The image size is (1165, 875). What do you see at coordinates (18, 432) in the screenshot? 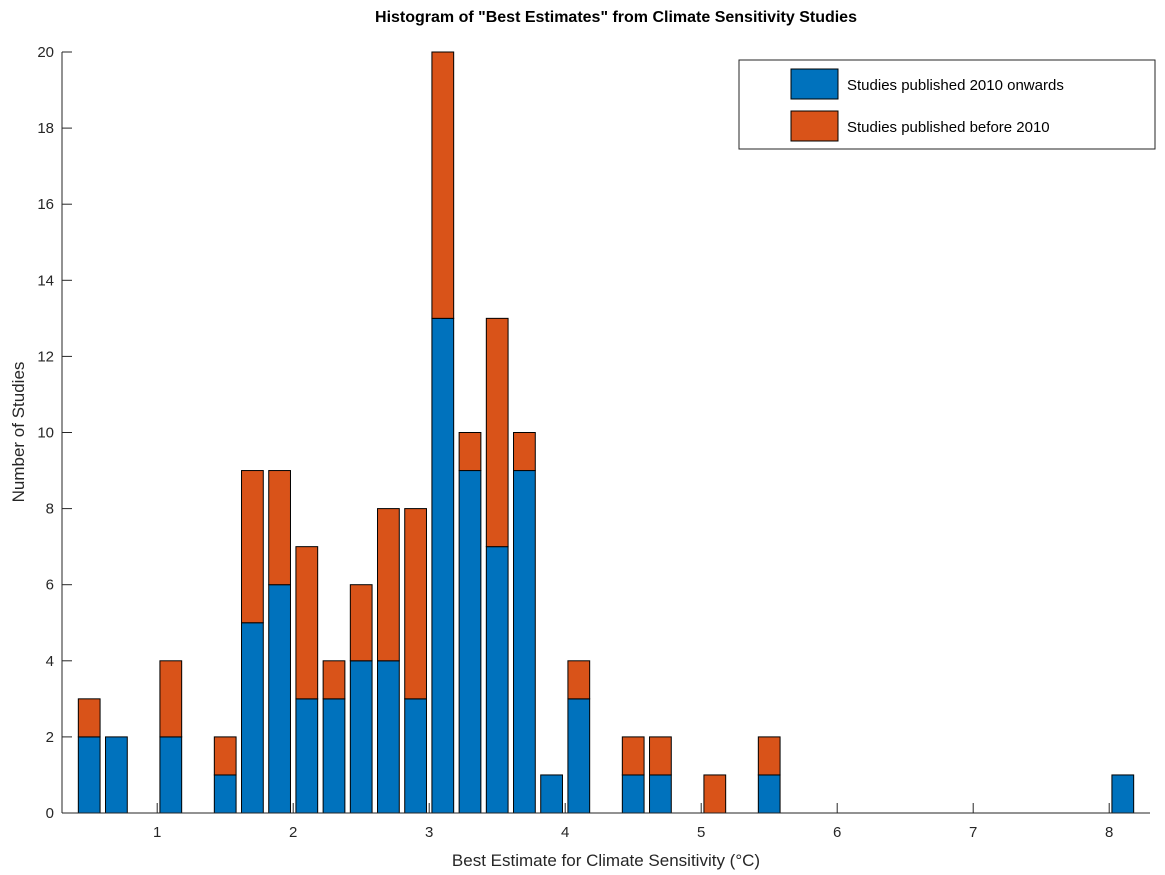
I see `y-axis-label: Number of Studies` at bounding box center [18, 432].